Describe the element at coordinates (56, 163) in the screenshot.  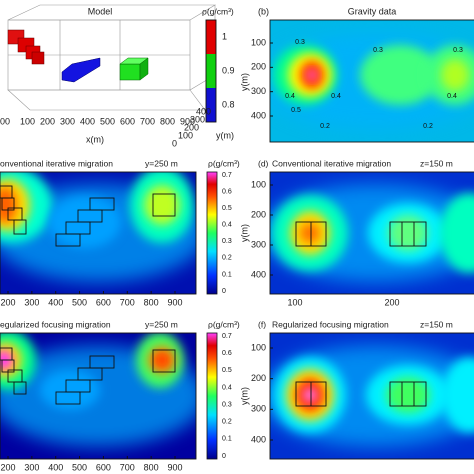
I see `label: onventional iterative migration` at that location.